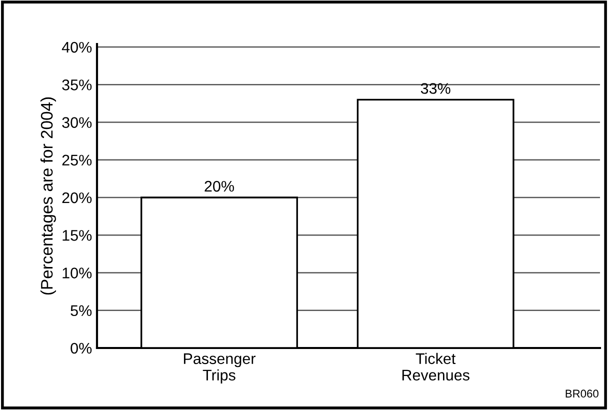 The width and height of the screenshot is (608, 410). What do you see at coordinates (77, 85) in the screenshot?
I see `y-tick-label: 35%` at bounding box center [77, 85].